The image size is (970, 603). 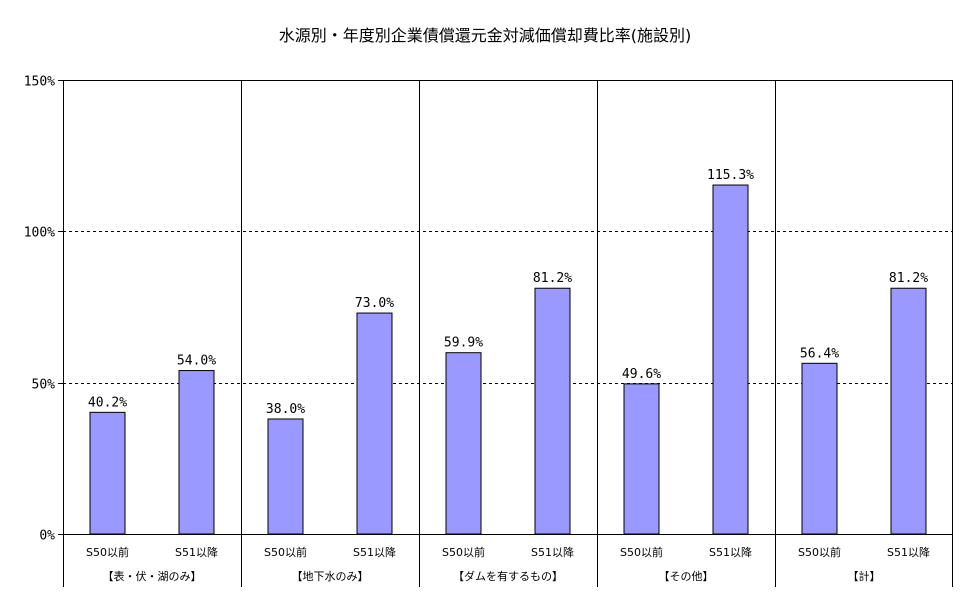 What do you see at coordinates (864, 576) in the screenshot?
I see `group-label: 【計】` at bounding box center [864, 576].